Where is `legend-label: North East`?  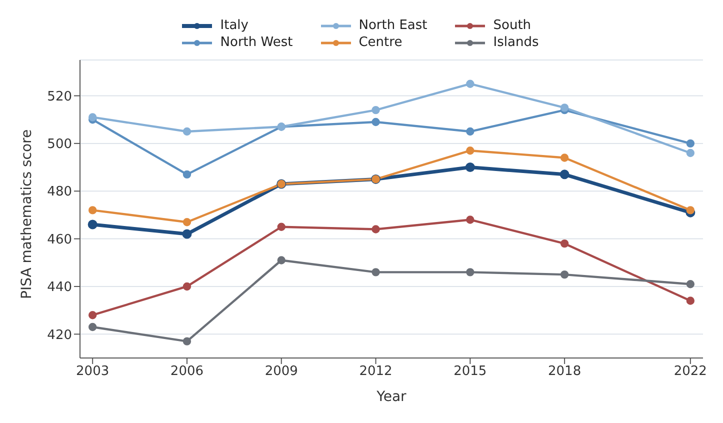 legend-label: North East is located at coordinates (393, 25).